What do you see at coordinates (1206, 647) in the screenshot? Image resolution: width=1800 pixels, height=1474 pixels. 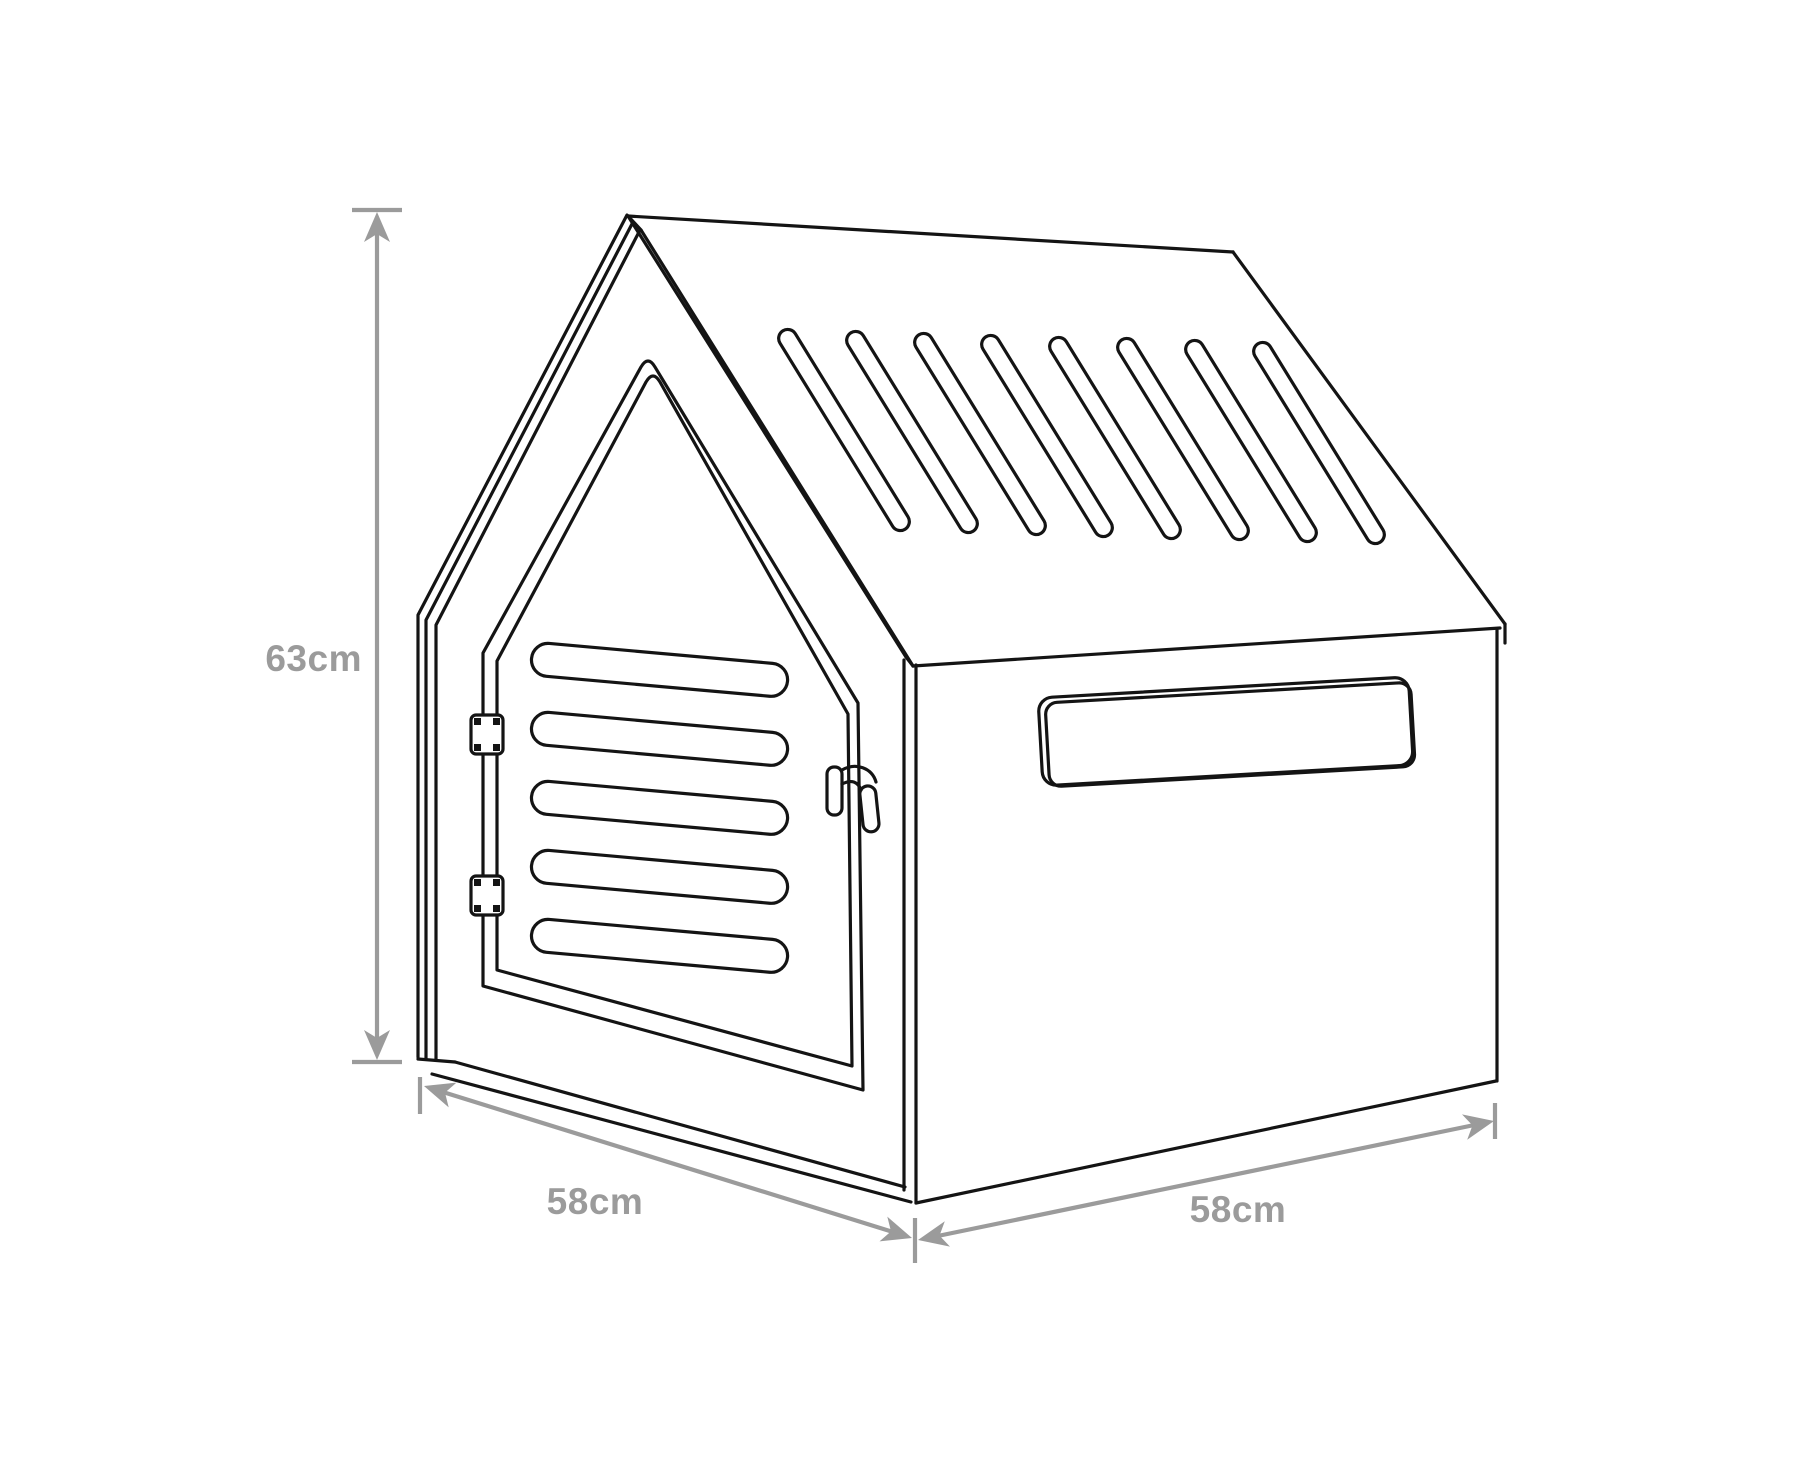 I see `side-wall-top-edge` at bounding box center [1206, 647].